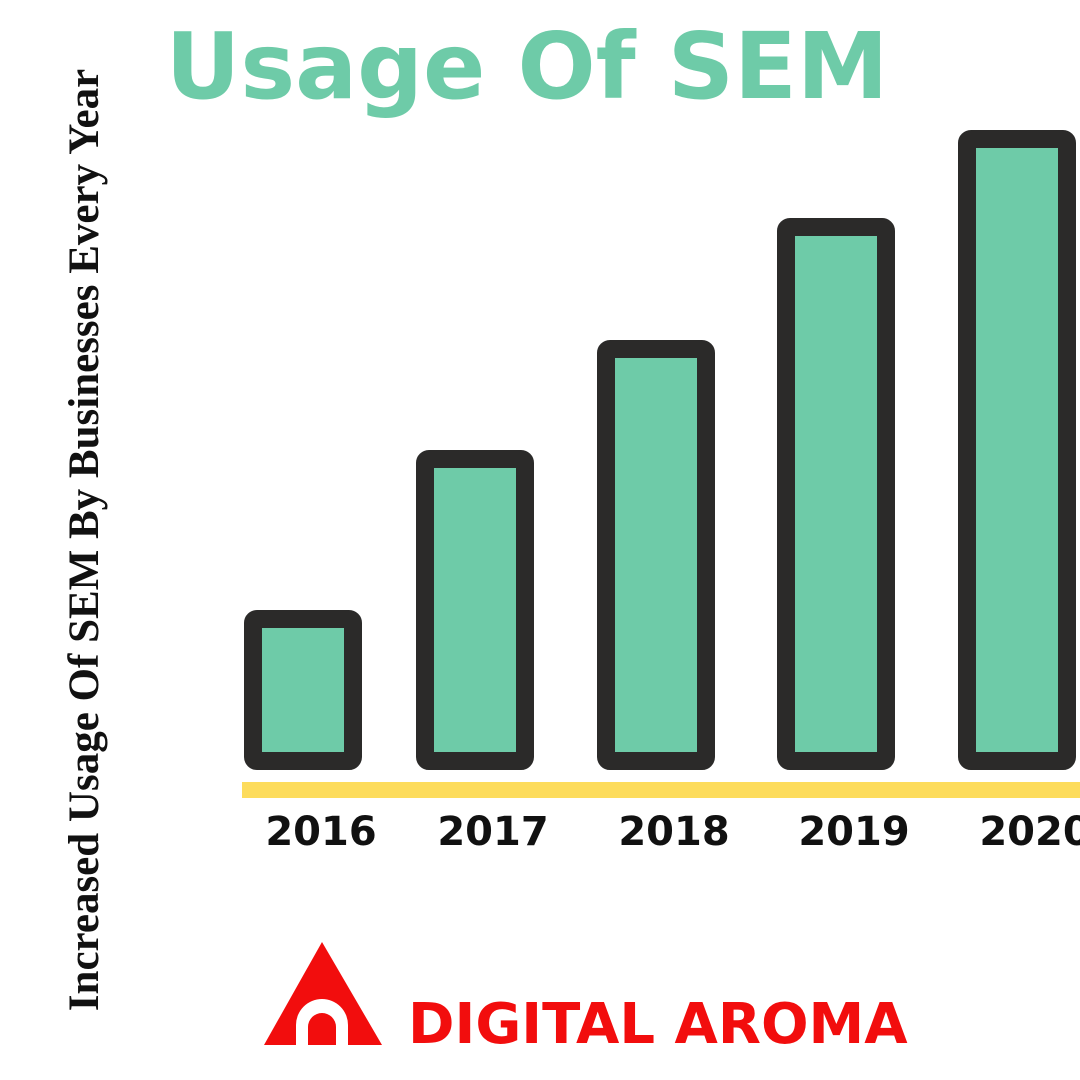  Describe the element at coordinates (320, 832) in the screenshot. I see `x-tick-label: 2016` at that location.